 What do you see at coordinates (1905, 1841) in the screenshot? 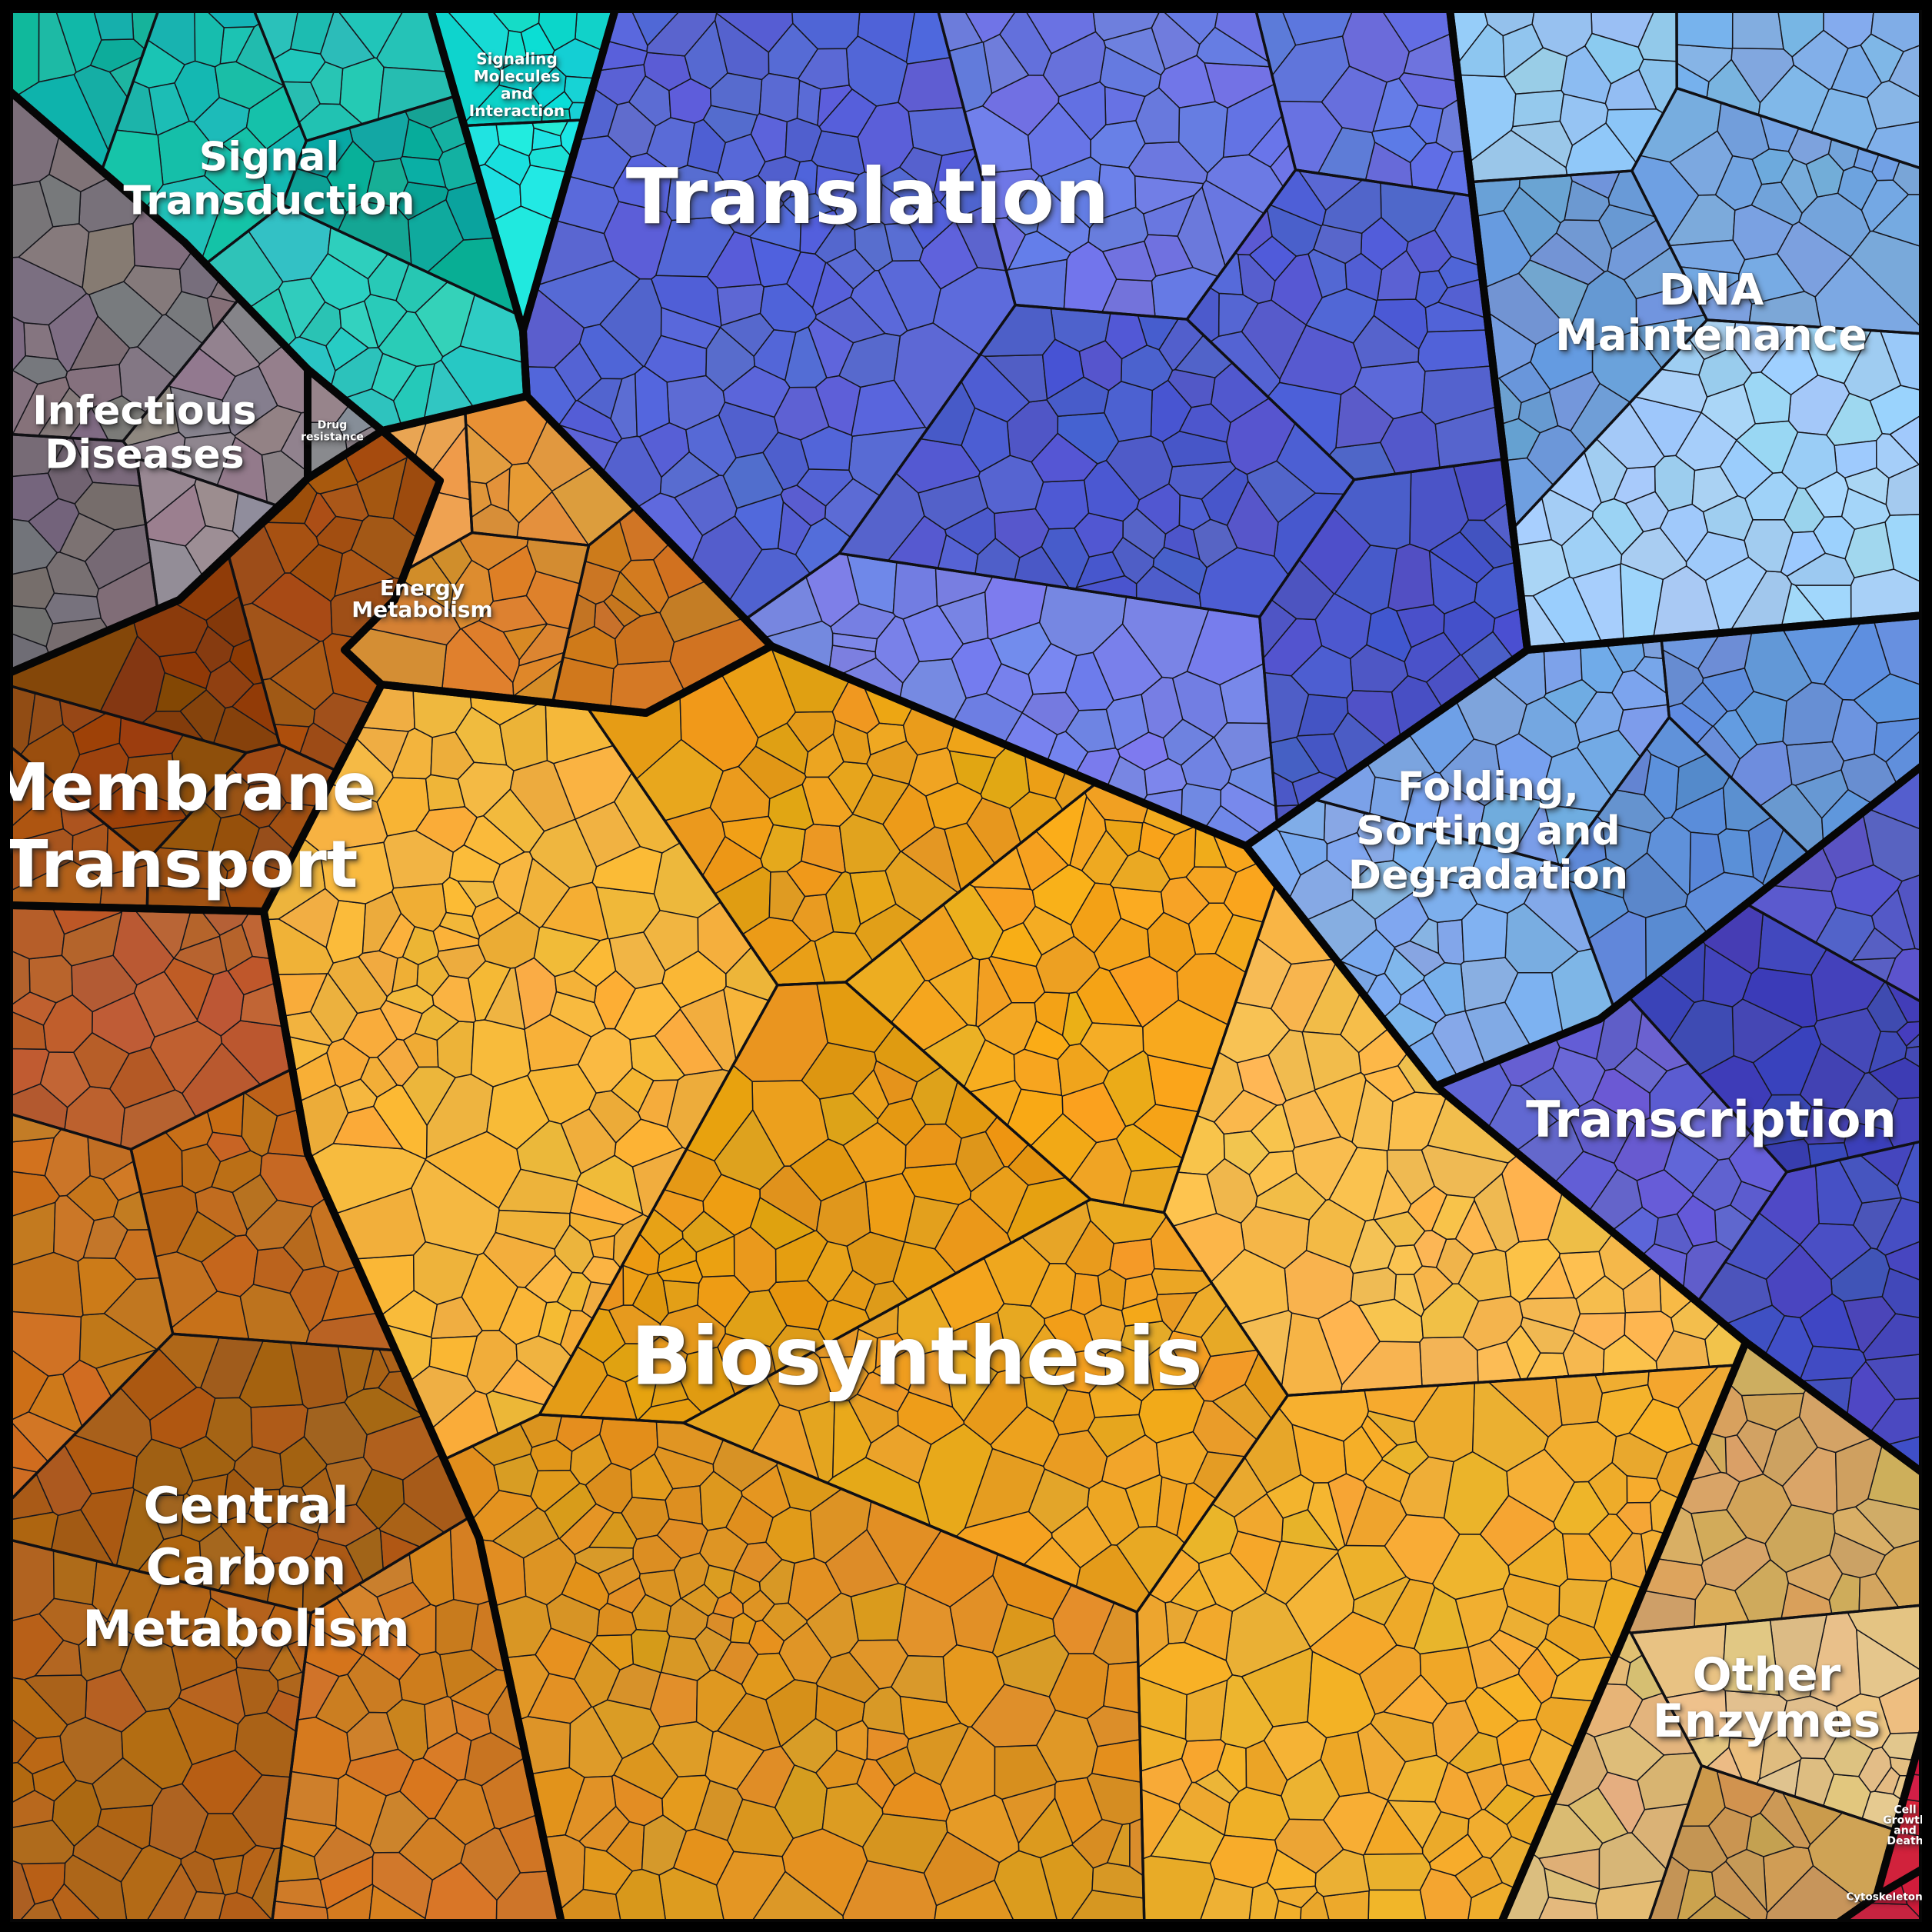
I see `label-line: Death` at bounding box center [1905, 1841].